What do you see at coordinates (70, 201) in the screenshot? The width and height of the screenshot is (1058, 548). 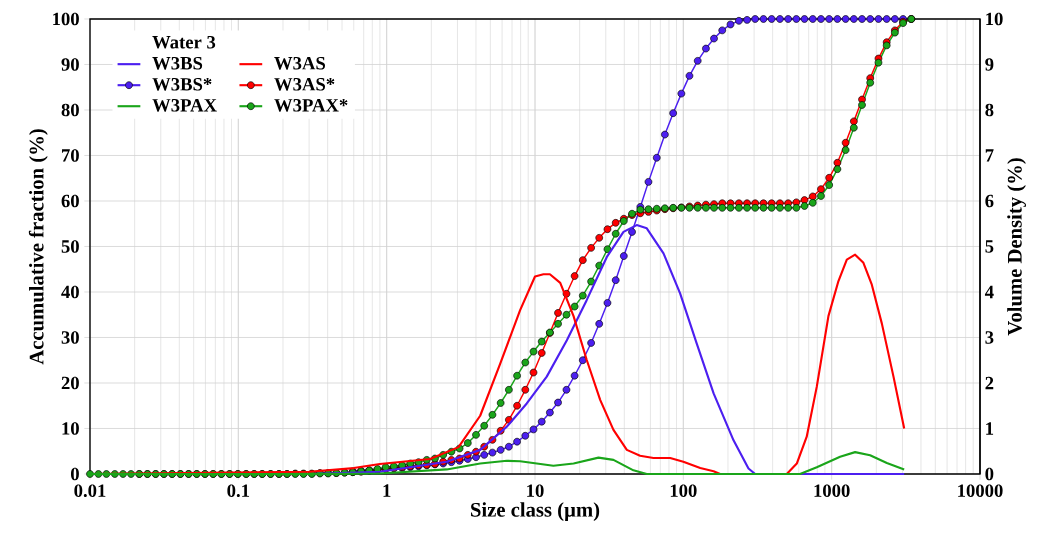 I see `y-tick-label: 60` at bounding box center [70, 201].